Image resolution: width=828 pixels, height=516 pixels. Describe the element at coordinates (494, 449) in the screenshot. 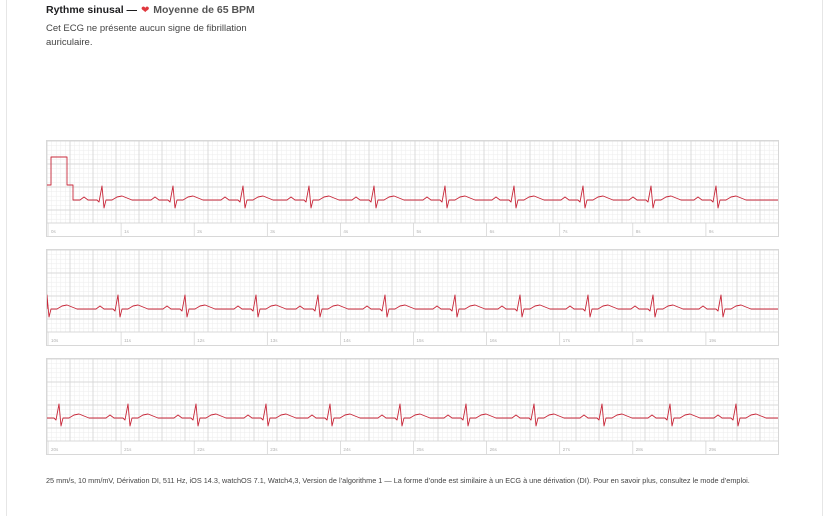

I see `seconds-tick-label: 26s` at that location.